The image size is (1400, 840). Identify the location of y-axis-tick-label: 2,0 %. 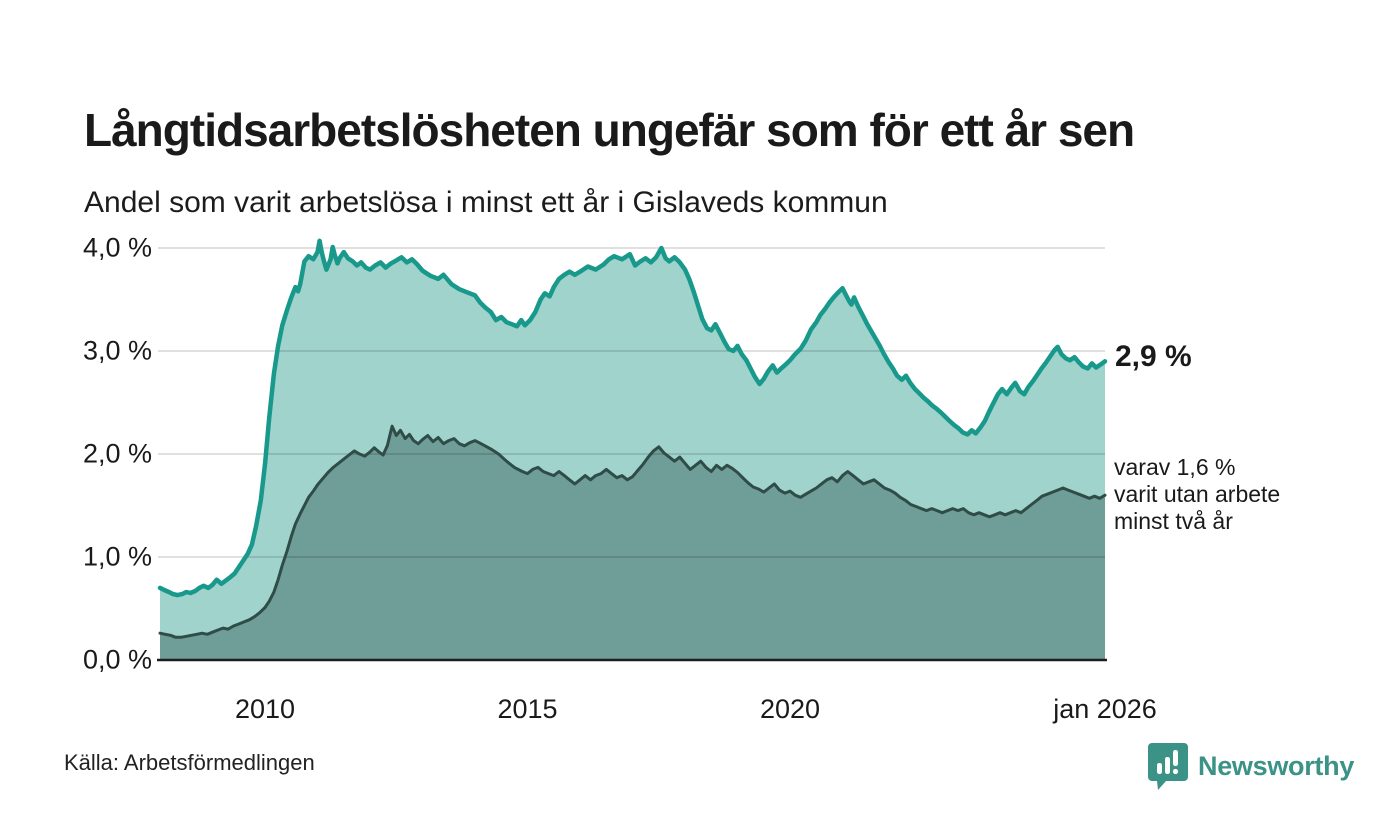
(117, 453).